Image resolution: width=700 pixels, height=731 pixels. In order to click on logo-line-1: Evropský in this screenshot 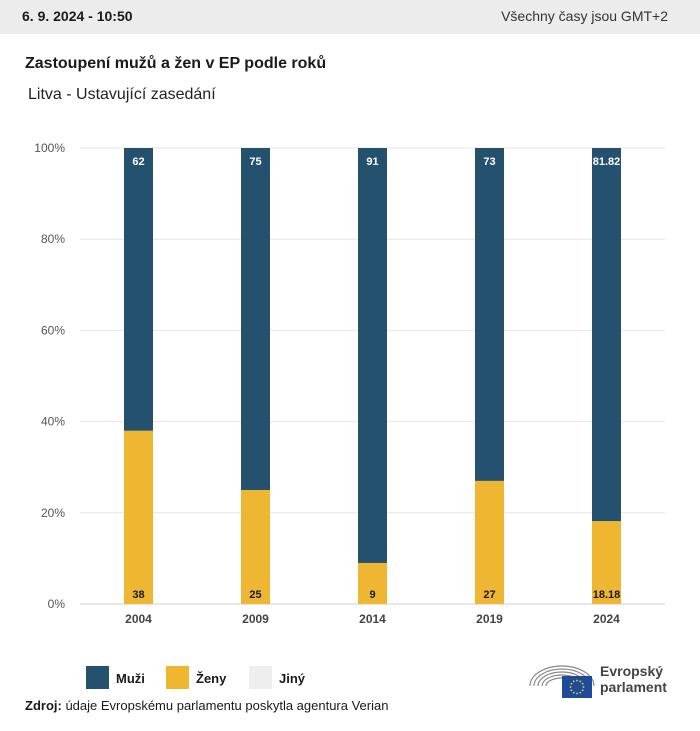, I will do `click(632, 671)`.